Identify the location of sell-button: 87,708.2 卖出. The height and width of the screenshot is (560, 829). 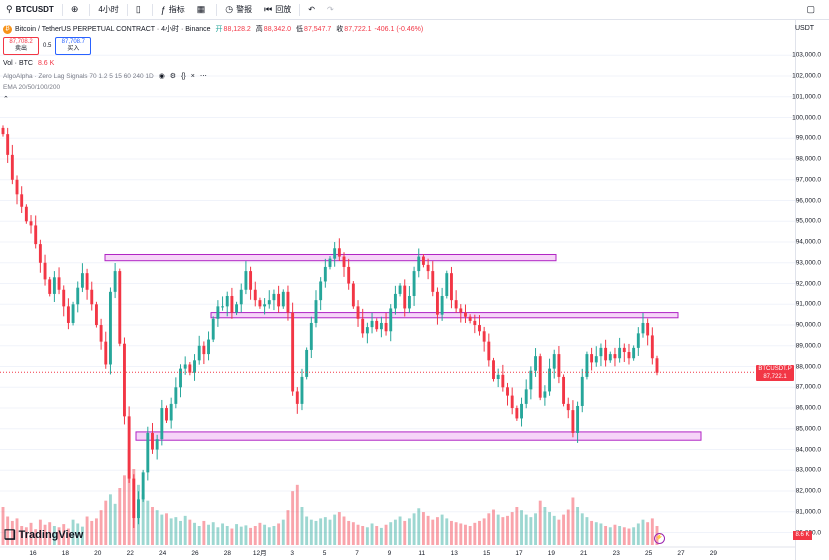
(21, 46).